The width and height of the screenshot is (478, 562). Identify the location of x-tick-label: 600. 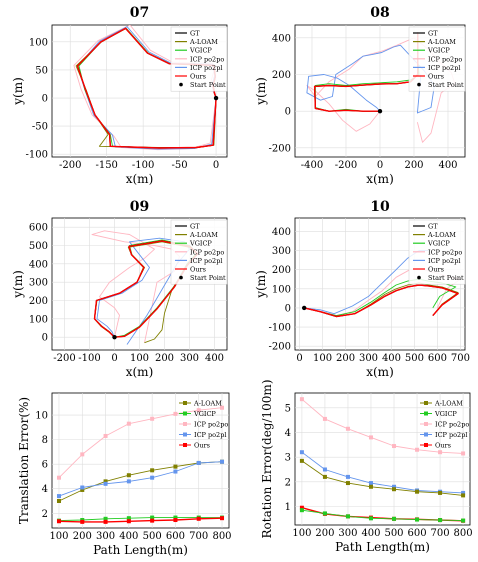
(416, 533).